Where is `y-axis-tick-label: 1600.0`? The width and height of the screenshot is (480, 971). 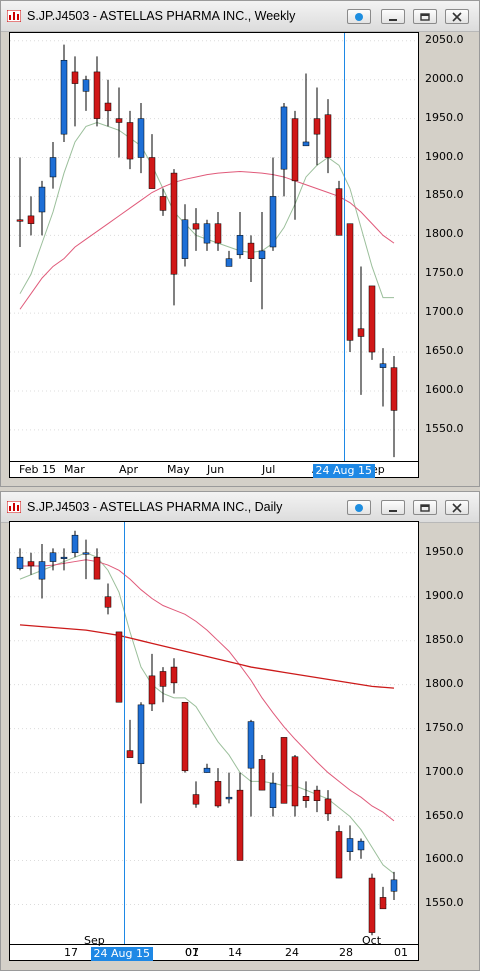
y-axis-tick-label: 1600.0 is located at coordinates (444, 389).